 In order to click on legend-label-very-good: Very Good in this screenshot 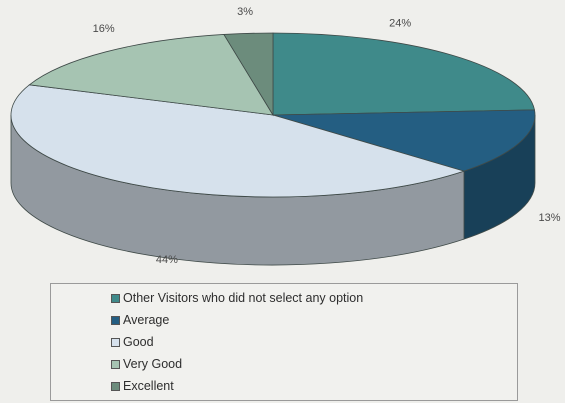, I will do `click(153, 364)`.